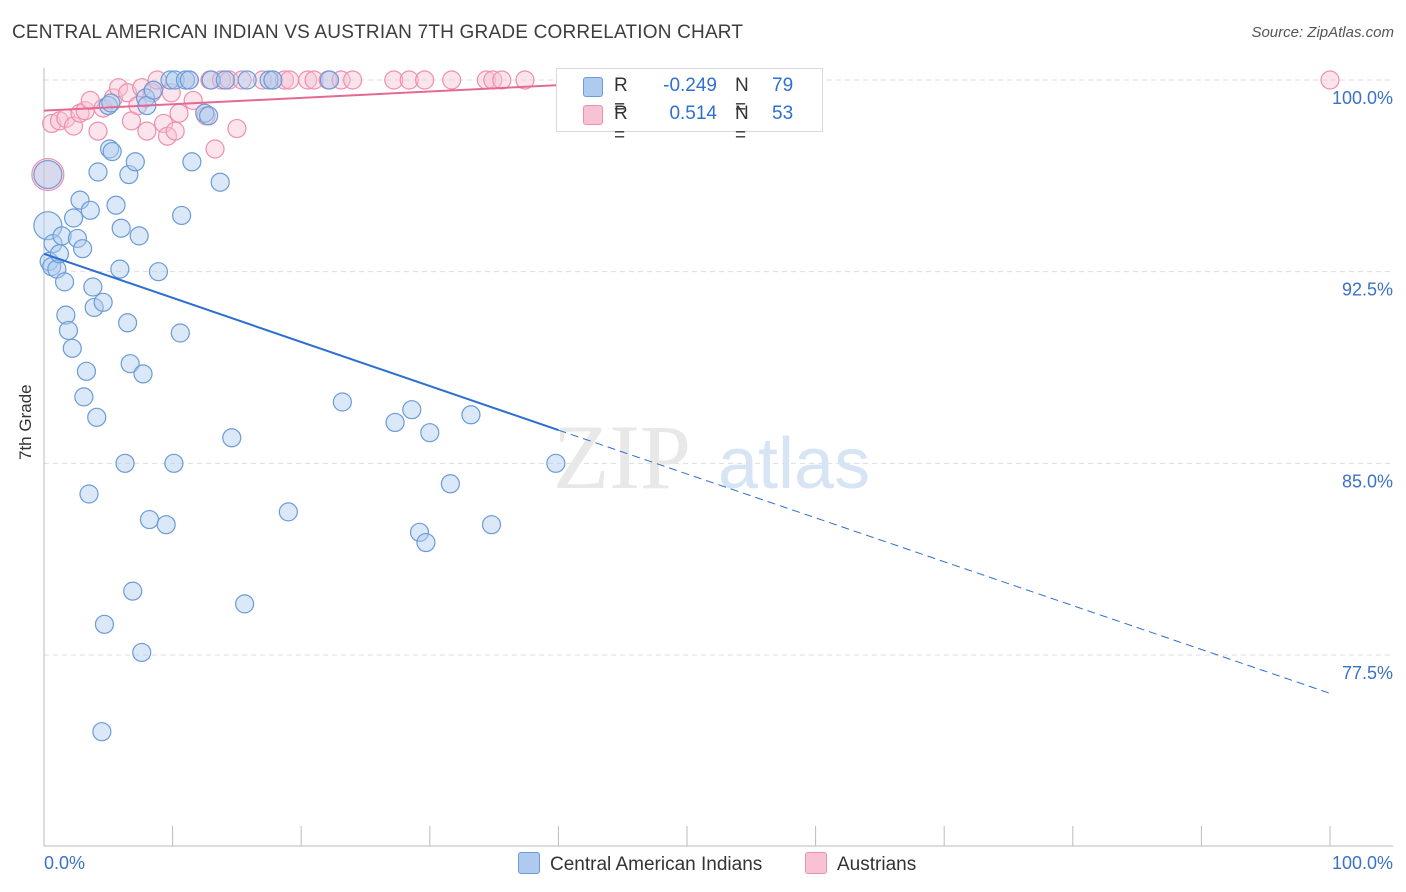 This screenshot has height=892, width=1406. What do you see at coordinates (621, 96) in the screenshot?
I see `r-label: R =` at bounding box center [621, 96].